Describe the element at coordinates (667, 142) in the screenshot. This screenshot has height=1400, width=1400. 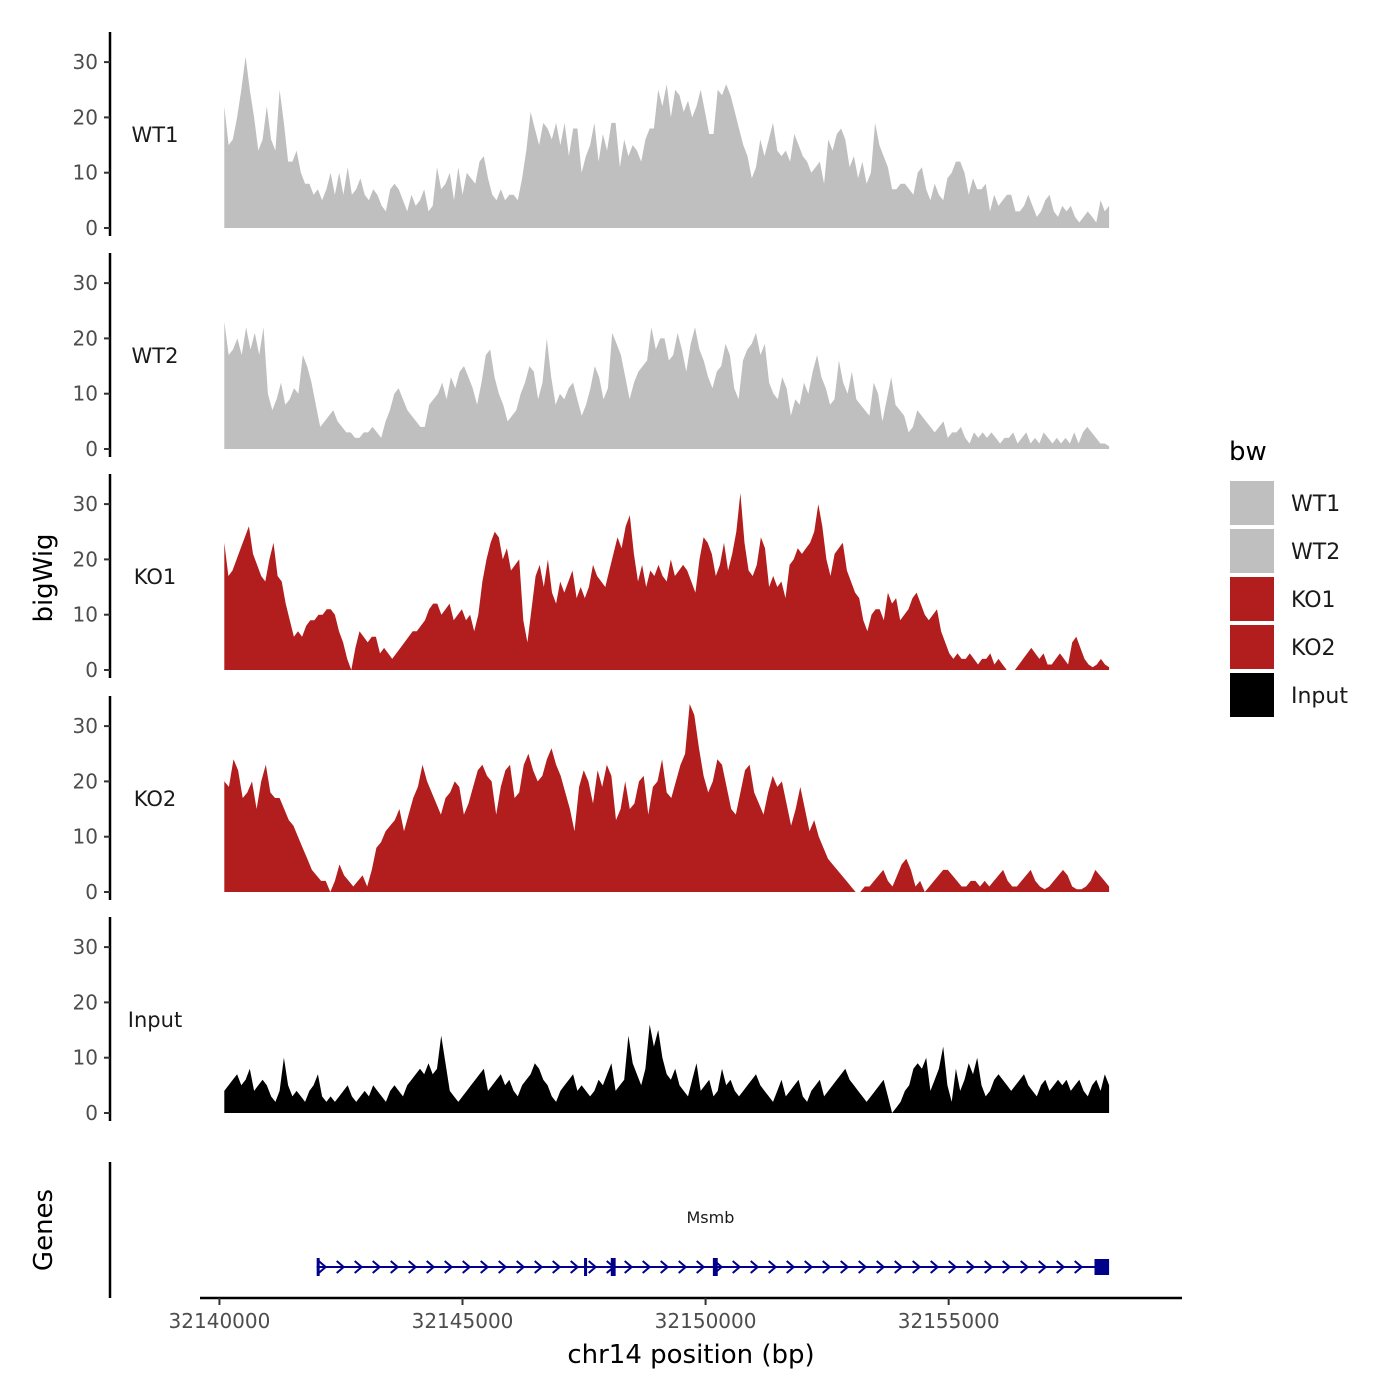
I see `coverage-area-wt1` at that location.